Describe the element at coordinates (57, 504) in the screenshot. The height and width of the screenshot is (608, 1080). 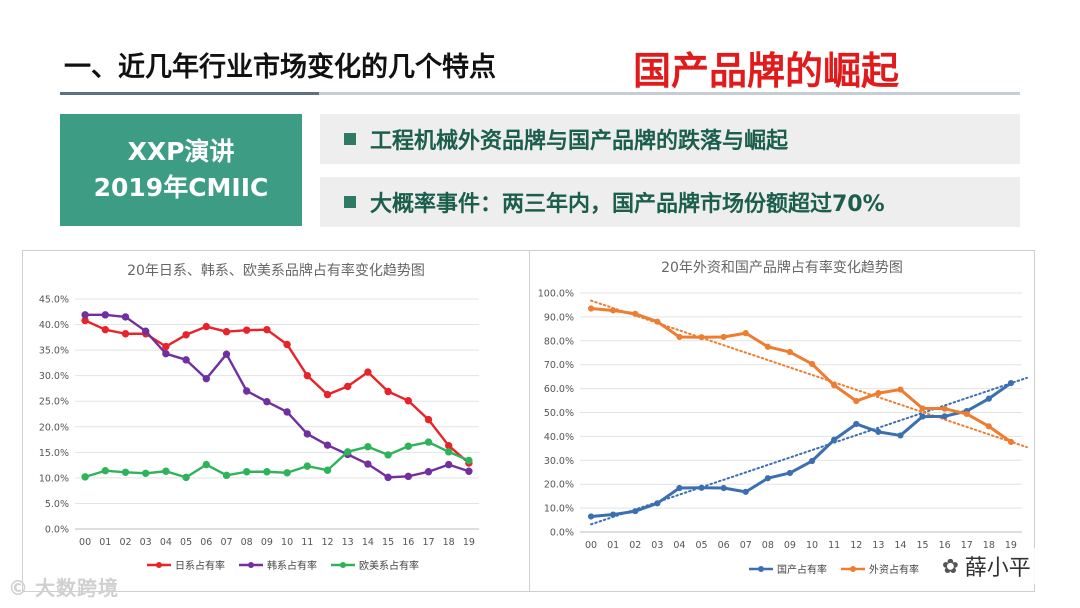
I see `y-tick-label: 5.0%` at that location.